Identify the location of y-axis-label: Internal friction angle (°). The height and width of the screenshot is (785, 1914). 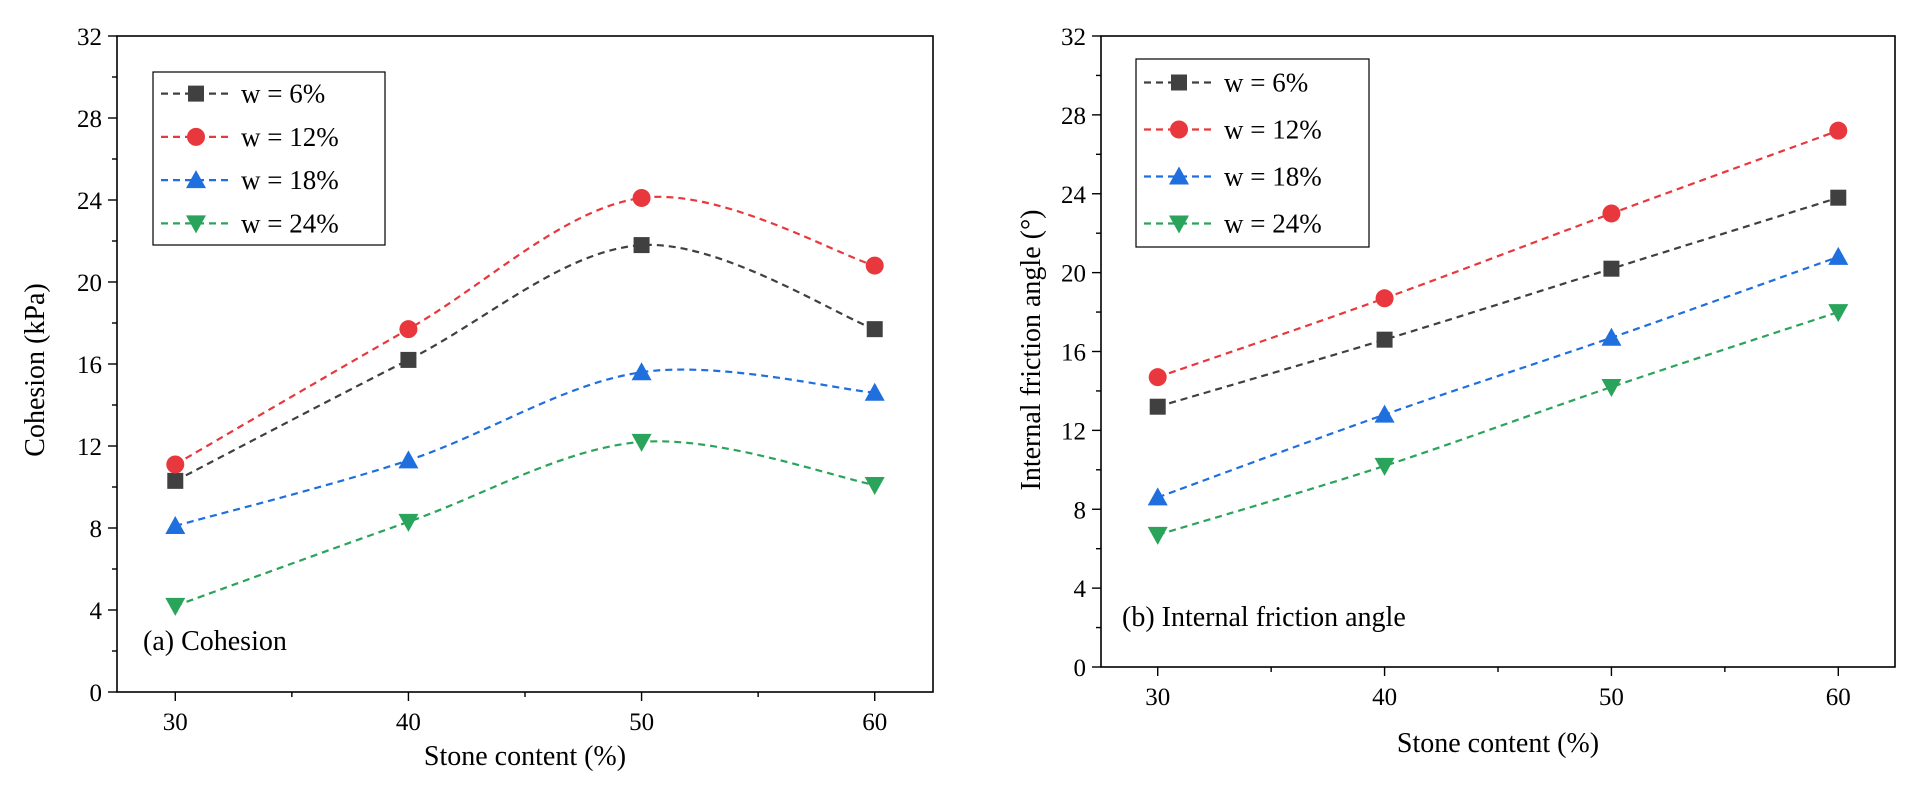
(1031, 350).